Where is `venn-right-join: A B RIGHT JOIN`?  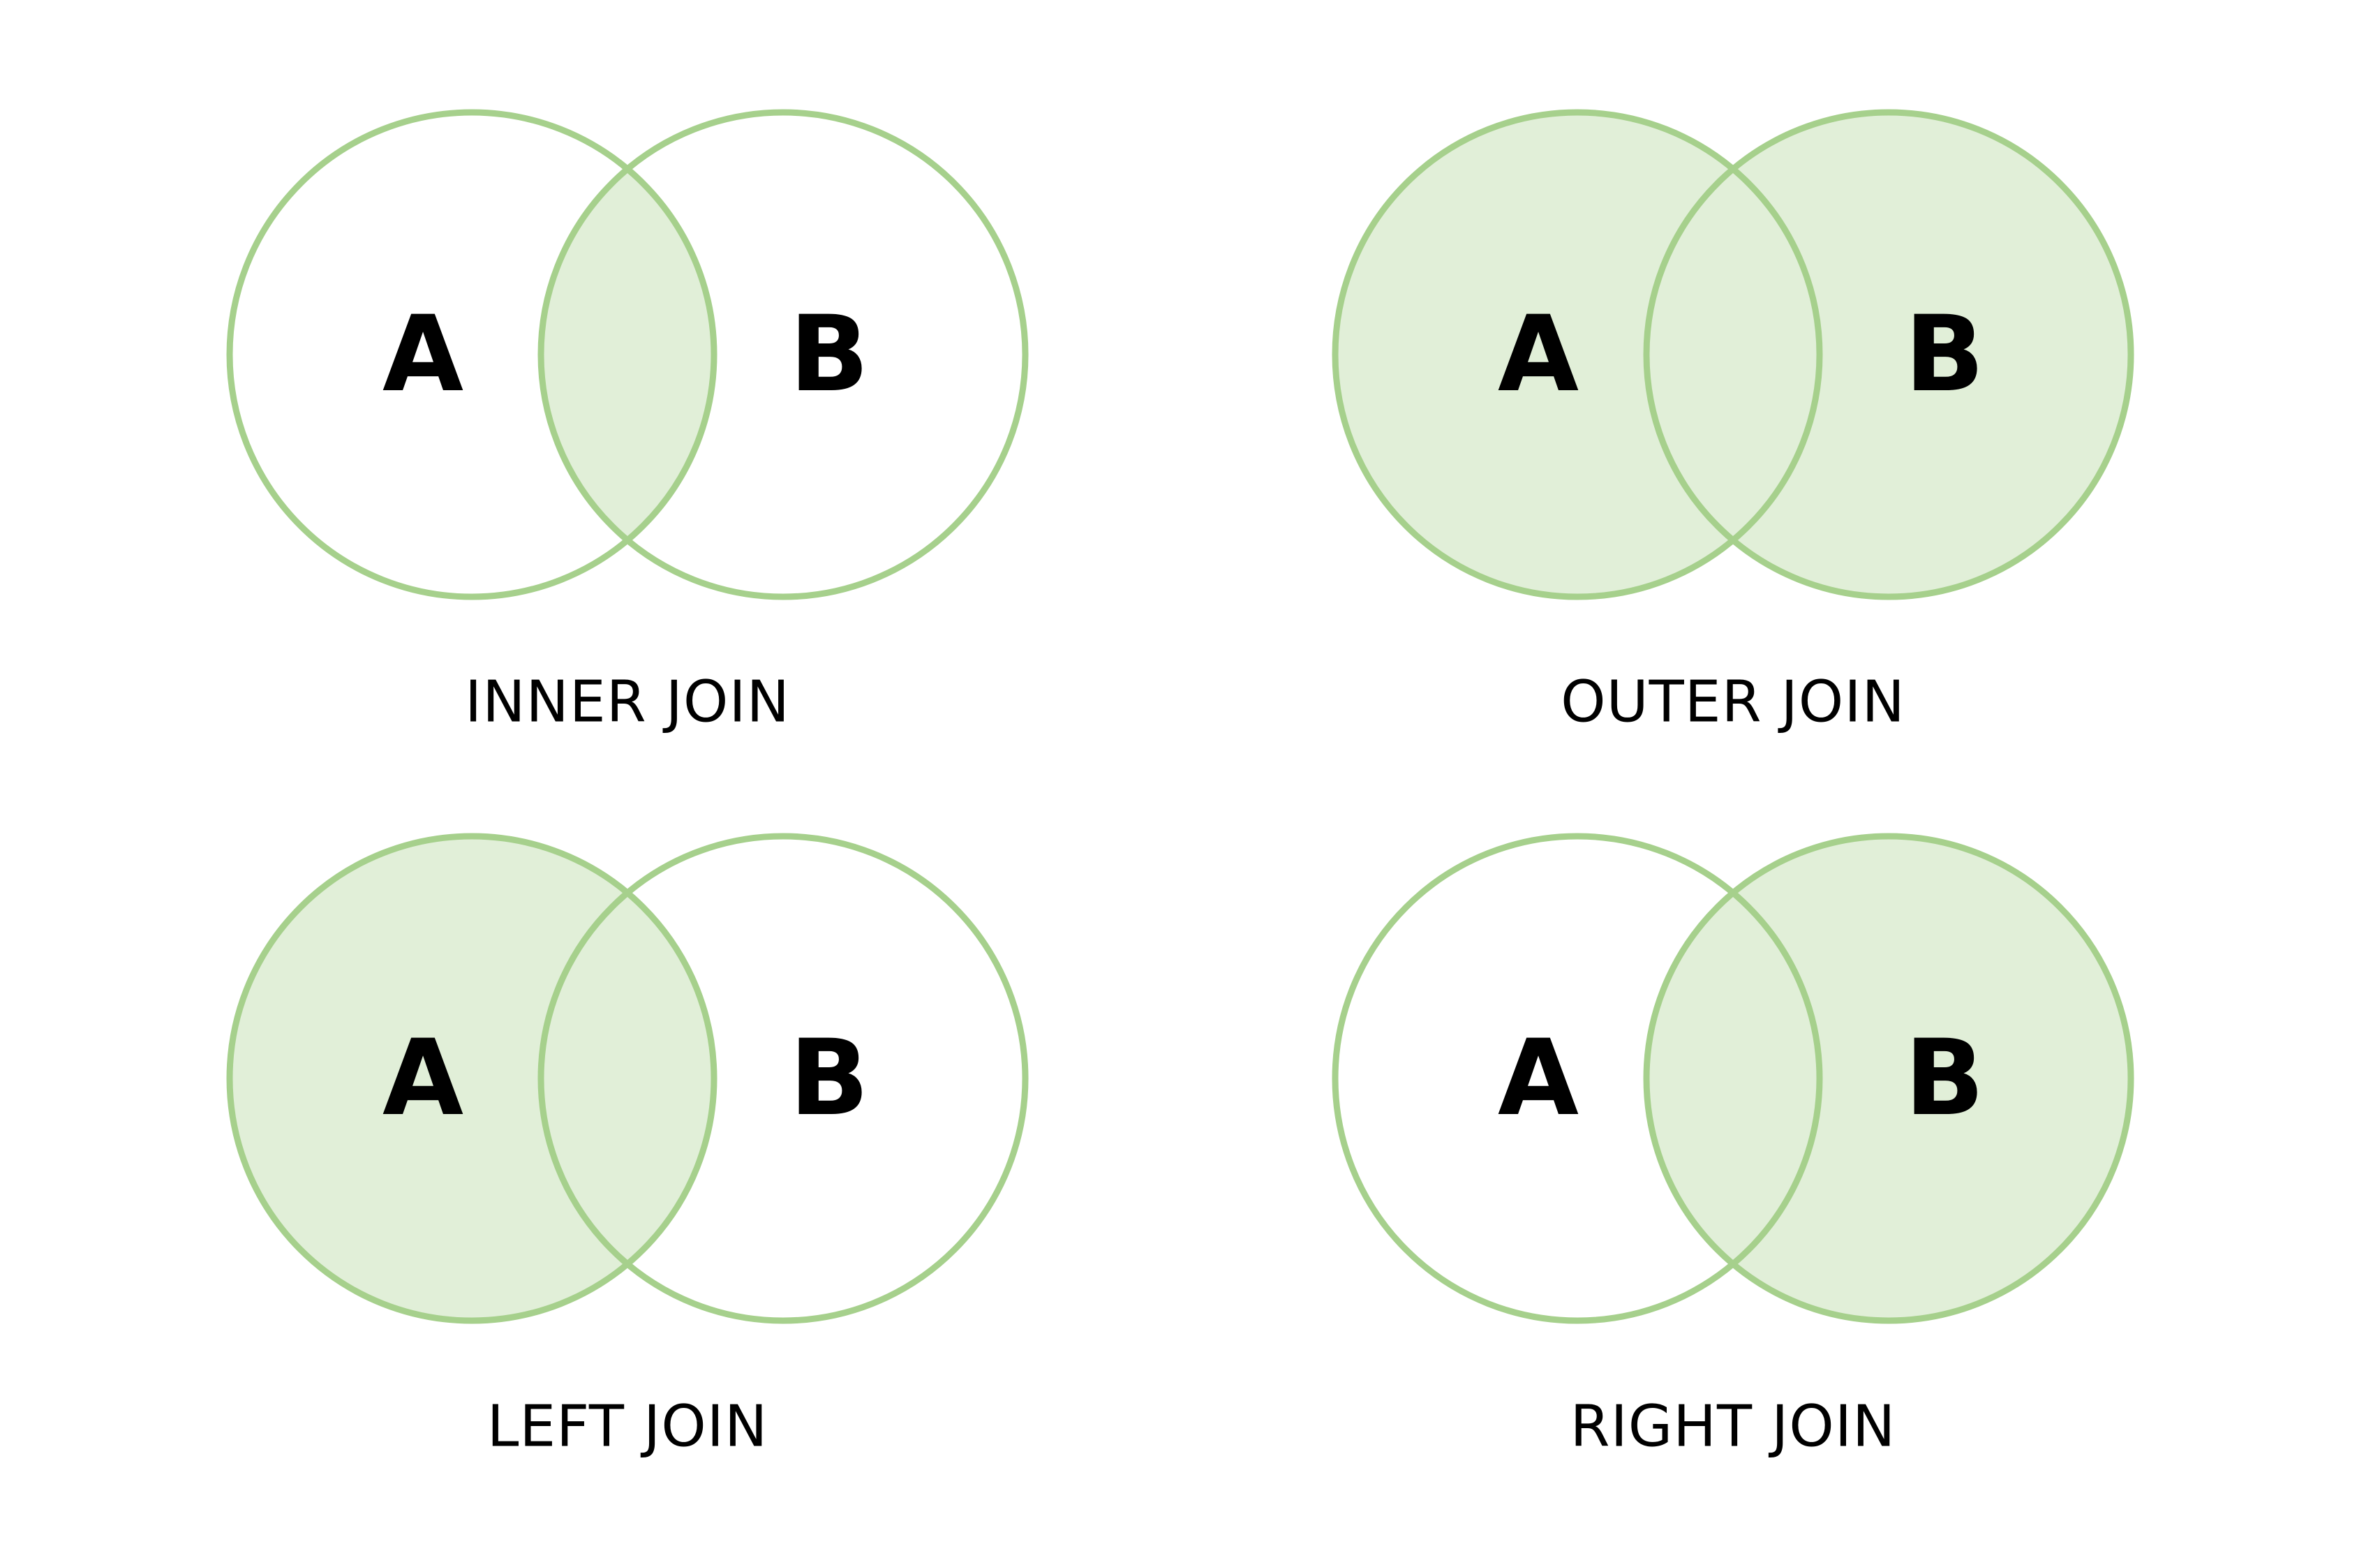
venn-right-join: A B RIGHT JOIN is located at coordinates (1733, 1146).